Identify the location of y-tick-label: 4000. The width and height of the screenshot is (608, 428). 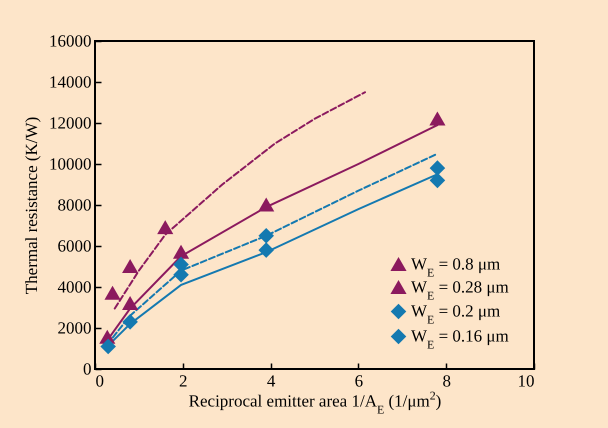
(75, 287).